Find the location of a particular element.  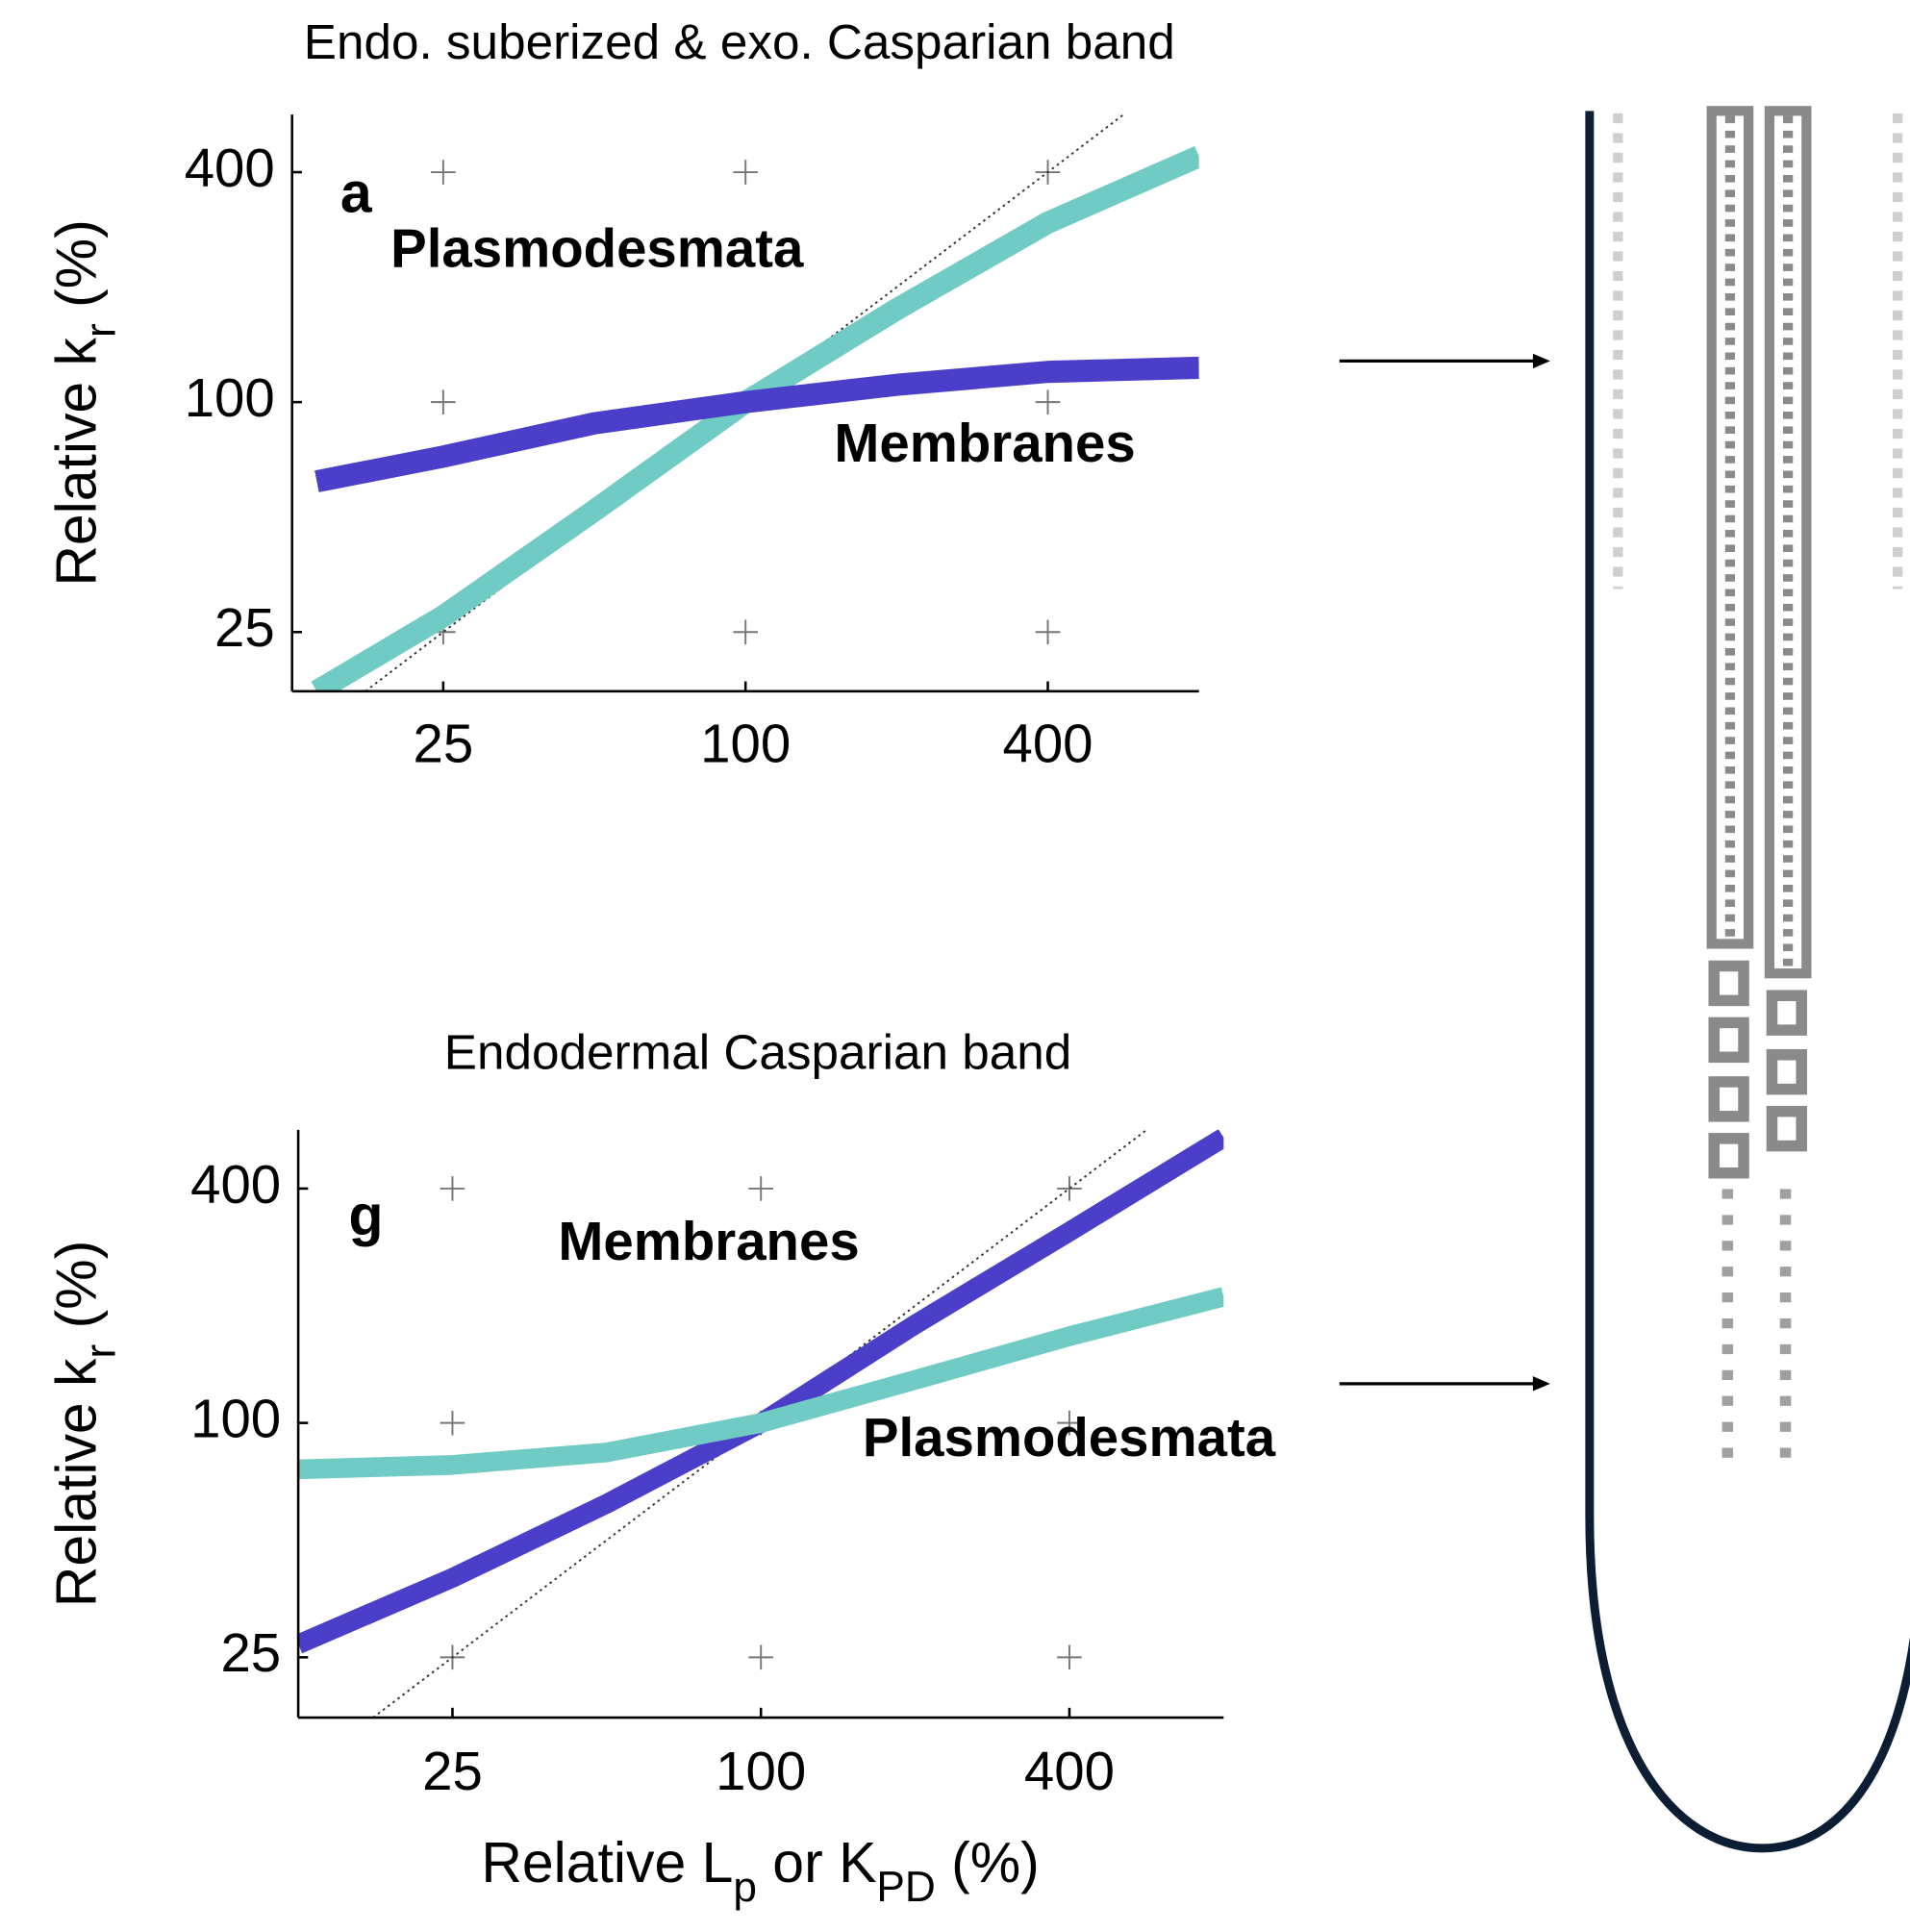

chart-title: Endo. suberized & exo. Casparian band is located at coordinates (740, 41).